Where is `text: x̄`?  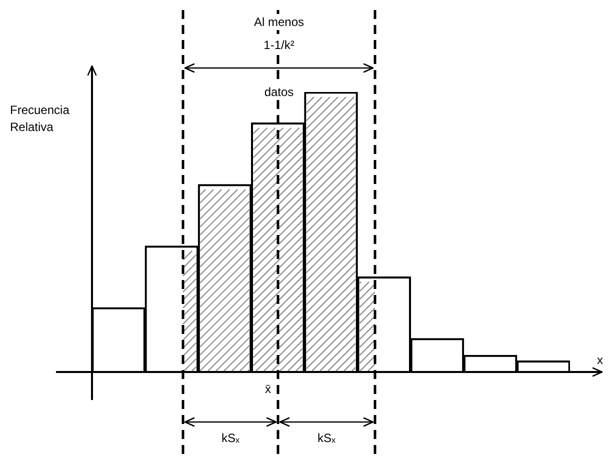
text: x̄ is located at coordinates (268, 389).